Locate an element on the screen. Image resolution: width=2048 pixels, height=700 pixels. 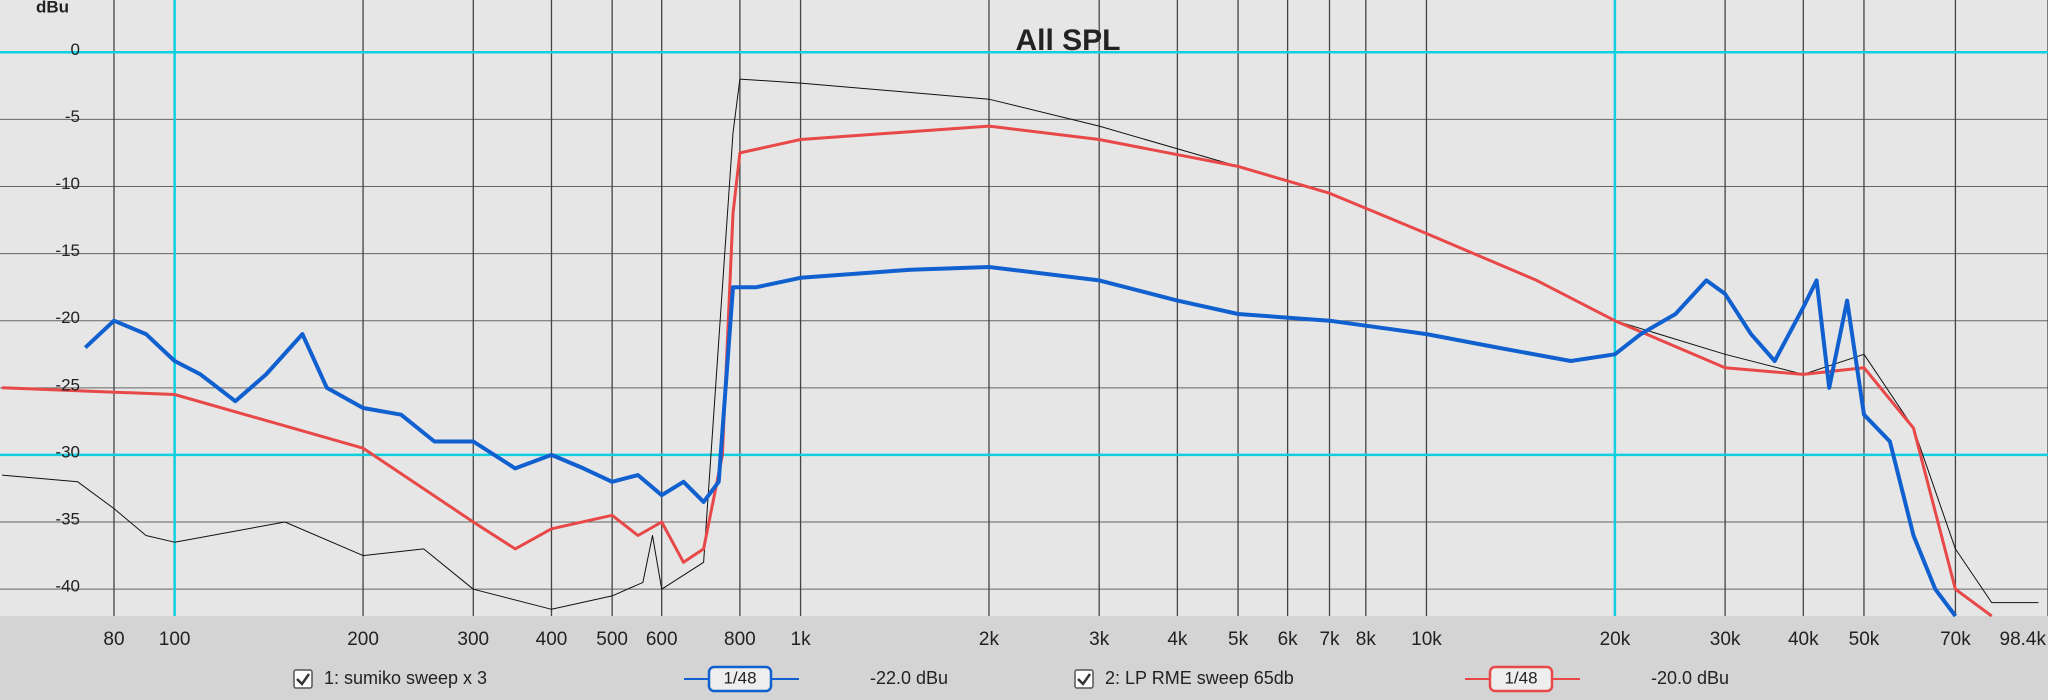
x-tick-label: 40k is located at coordinates (1803, 639).